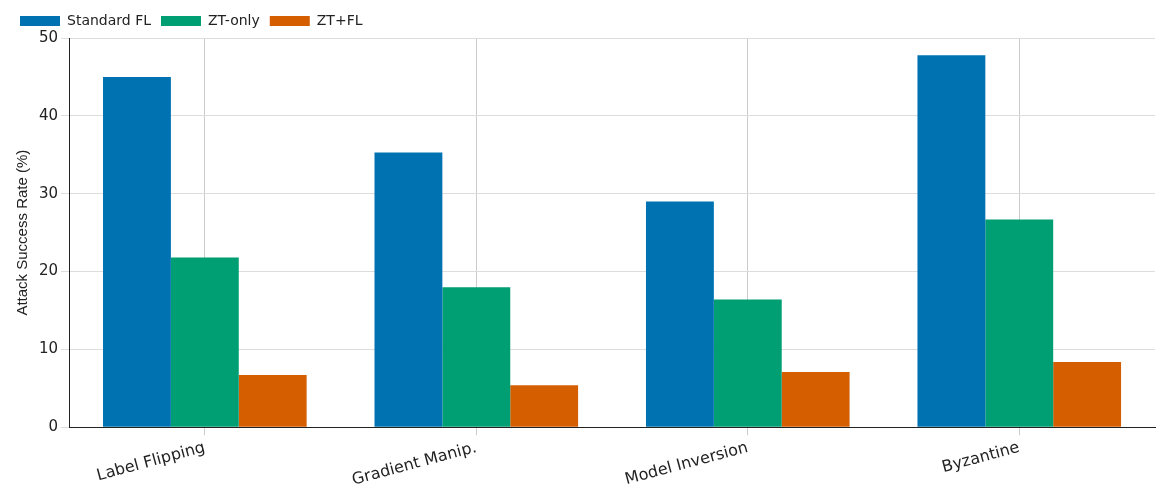  Describe the element at coordinates (48, 270) in the screenshot. I see `y-tick-label: 20` at that location.